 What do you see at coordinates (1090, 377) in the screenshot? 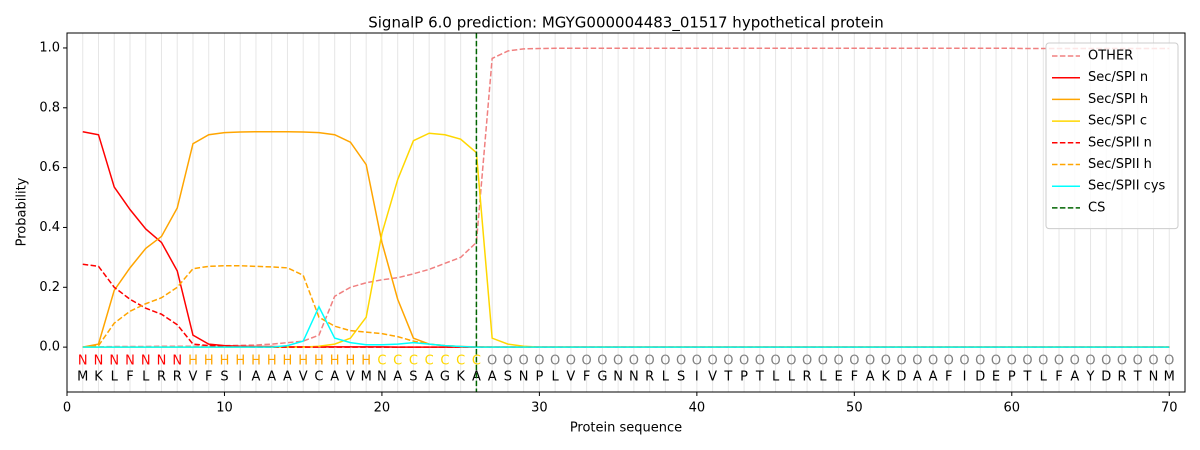
I see `residue-label: Y` at bounding box center [1090, 377].